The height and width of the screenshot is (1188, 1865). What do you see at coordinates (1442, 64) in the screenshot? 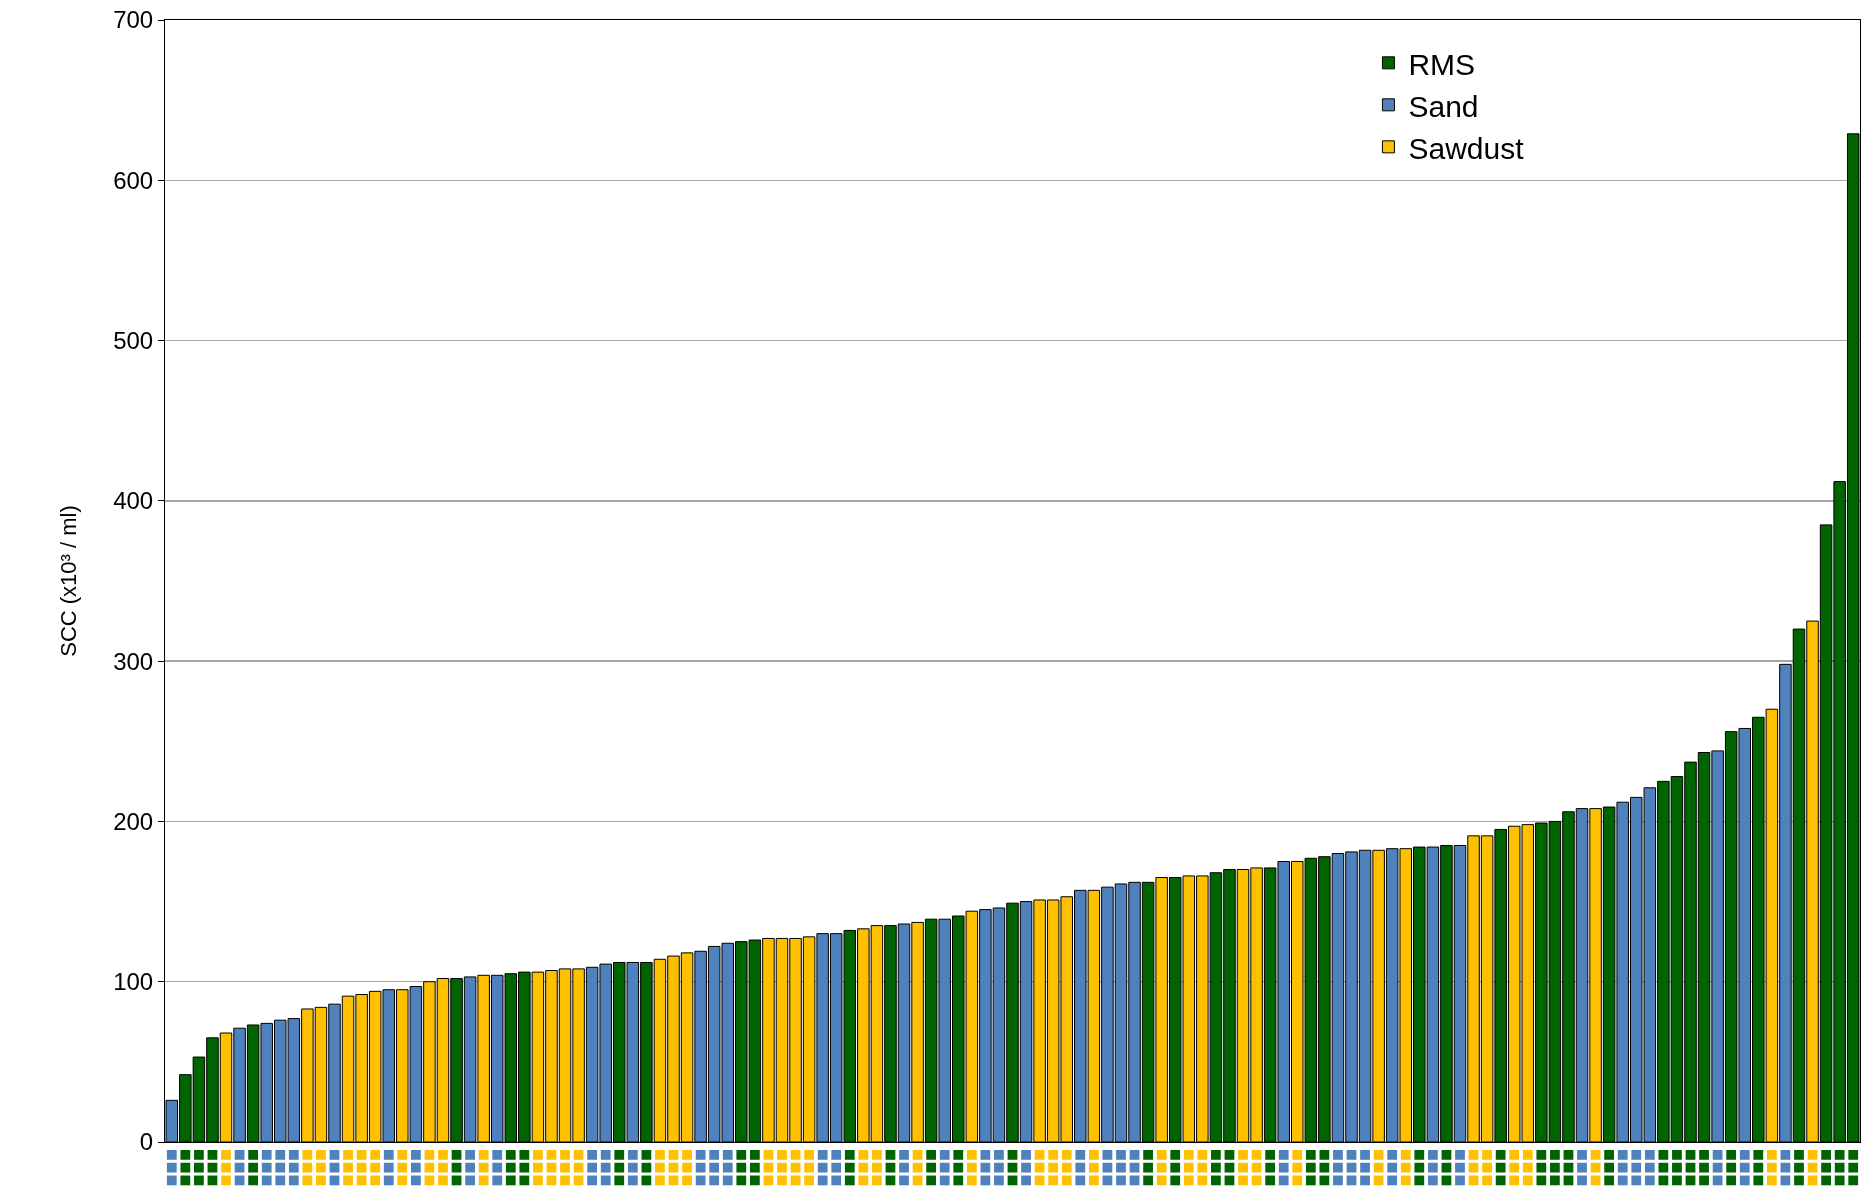
I see `legend-label: RMS` at bounding box center [1442, 64].